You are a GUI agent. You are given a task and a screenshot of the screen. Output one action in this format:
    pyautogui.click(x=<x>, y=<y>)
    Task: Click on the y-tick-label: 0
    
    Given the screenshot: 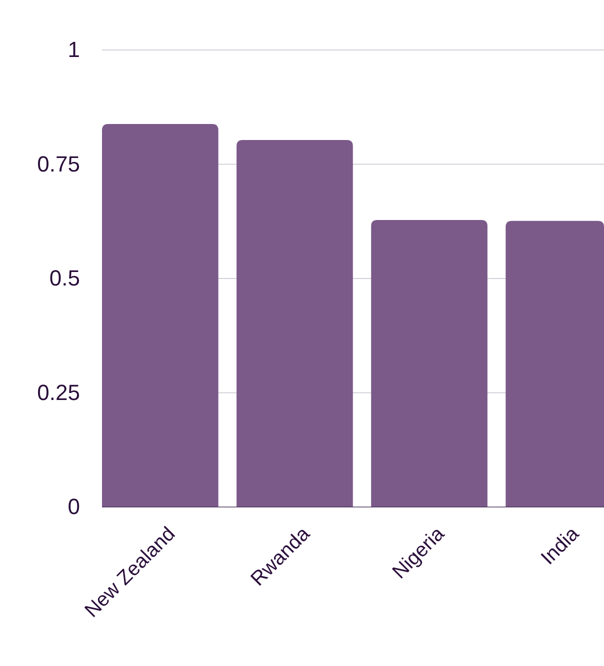 What is the action you would take?
    pyautogui.click(x=74, y=507)
    